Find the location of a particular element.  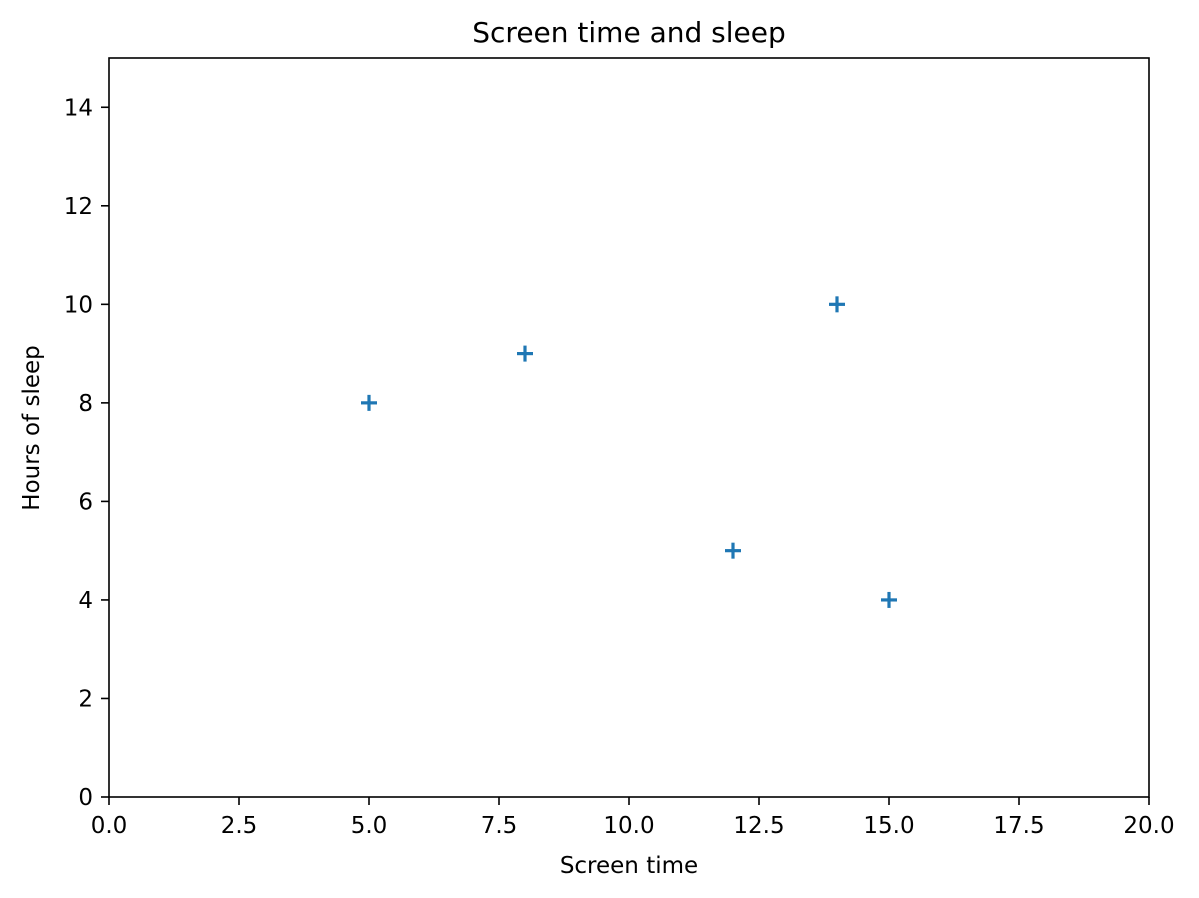

x-axis-label: Screen time is located at coordinates (629, 866).